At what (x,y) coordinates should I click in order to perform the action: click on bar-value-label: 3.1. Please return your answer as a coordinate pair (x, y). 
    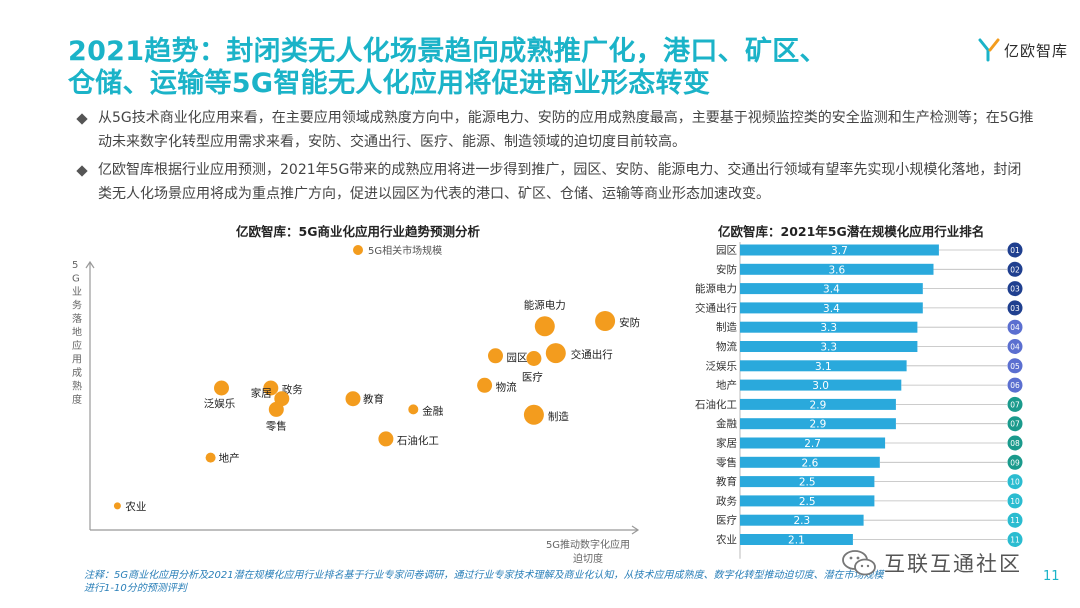
    Looking at the image, I should click on (823, 367).